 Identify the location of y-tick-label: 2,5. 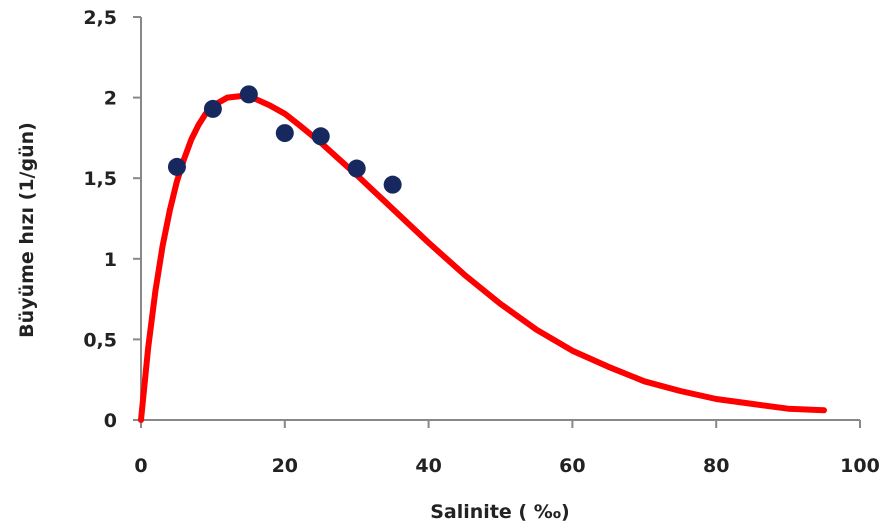
(100, 18).